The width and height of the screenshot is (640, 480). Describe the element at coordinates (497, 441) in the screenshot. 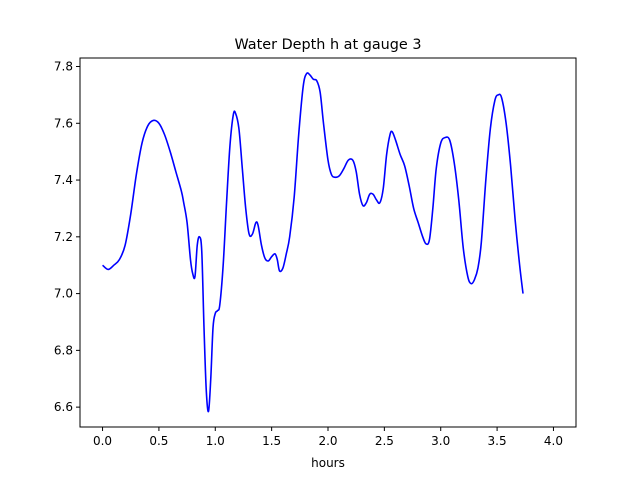

I see `x-tick-label: 3.5` at that location.